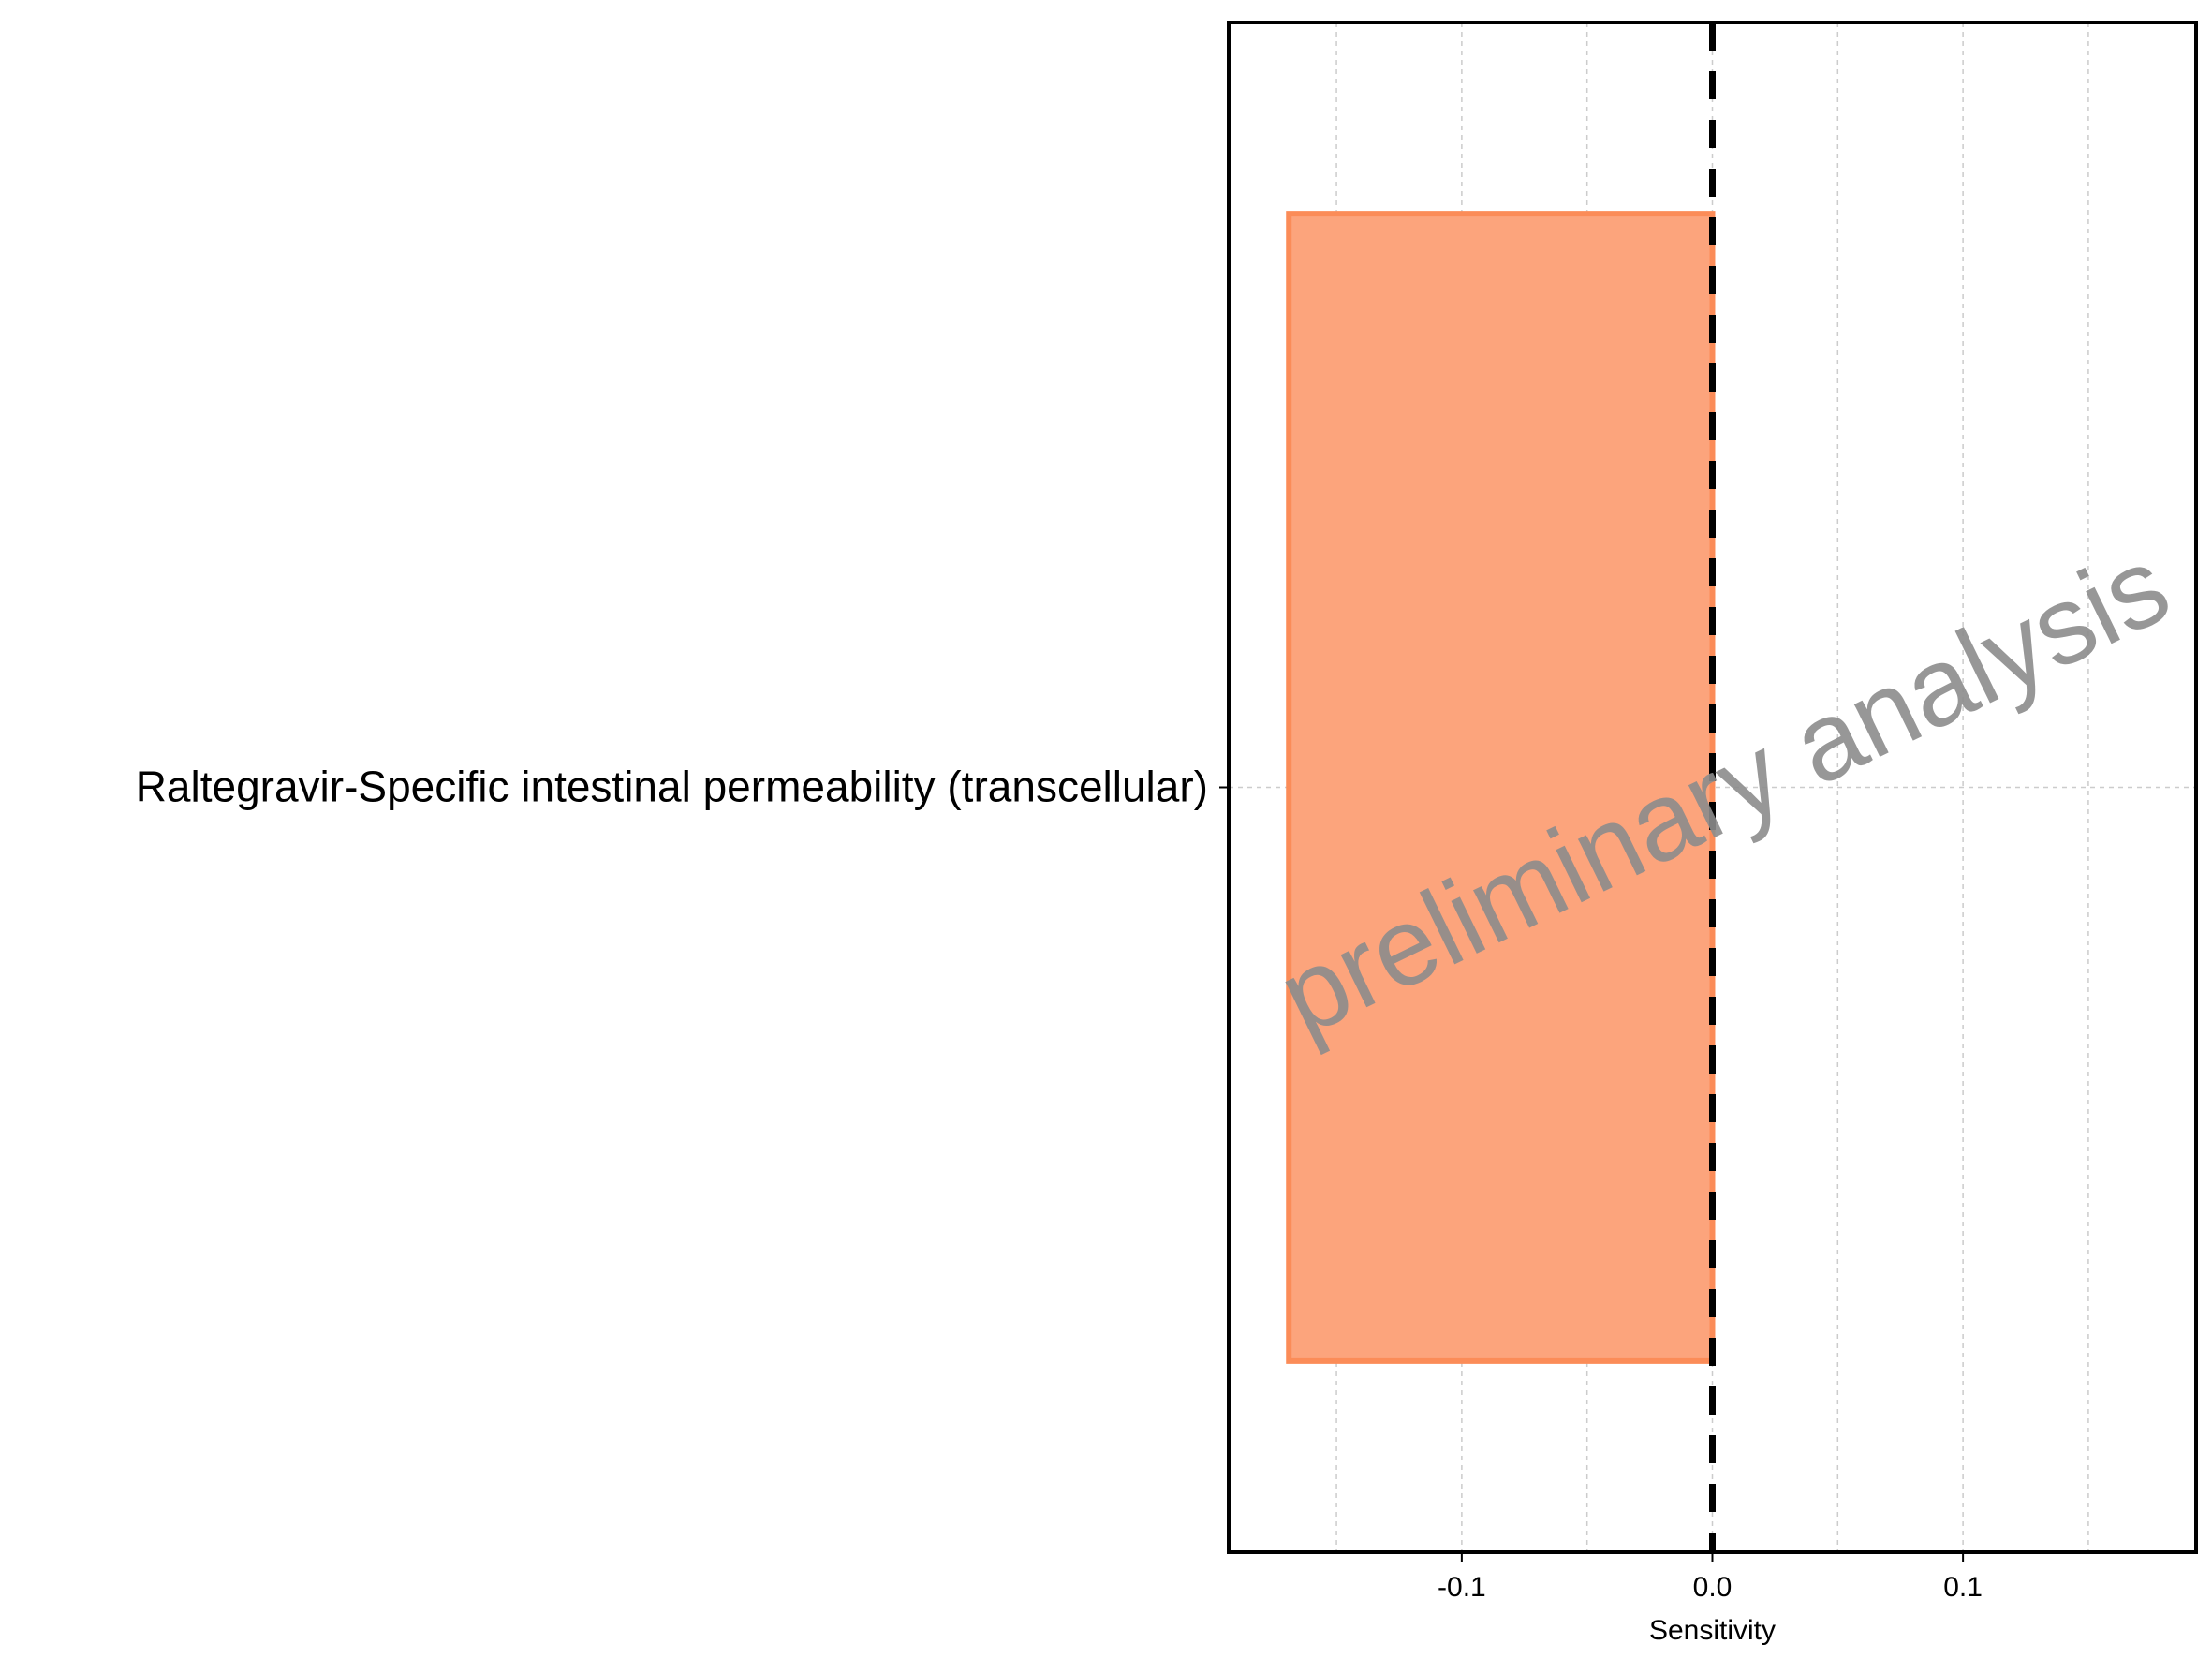 This screenshot has height=1659, width=2212. Describe the element at coordinates (1713, 1588) in the screenshot. I see `x-tick-label: 0.0` at that location.